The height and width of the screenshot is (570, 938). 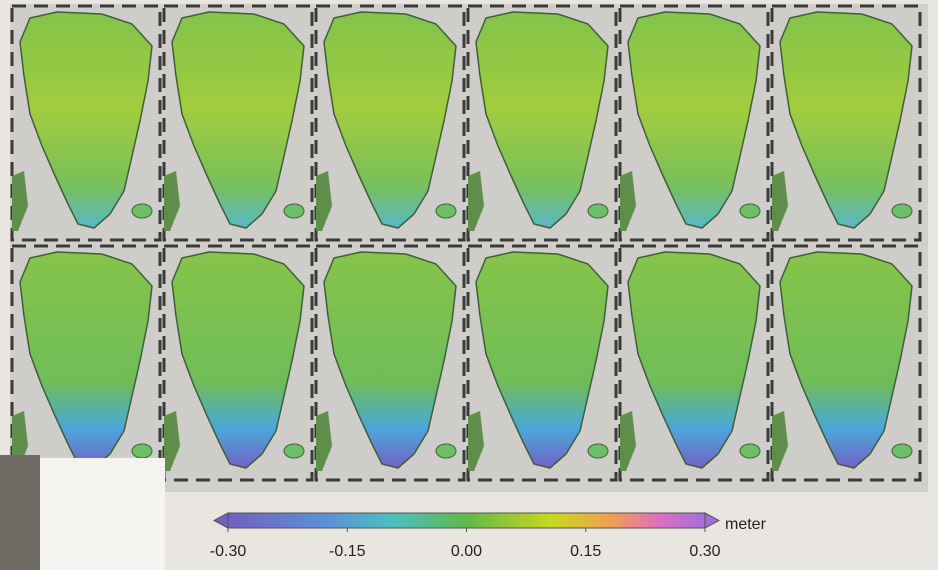 I want to click on colorbar-tick-label: 0.30, so click(x=704, y=551).